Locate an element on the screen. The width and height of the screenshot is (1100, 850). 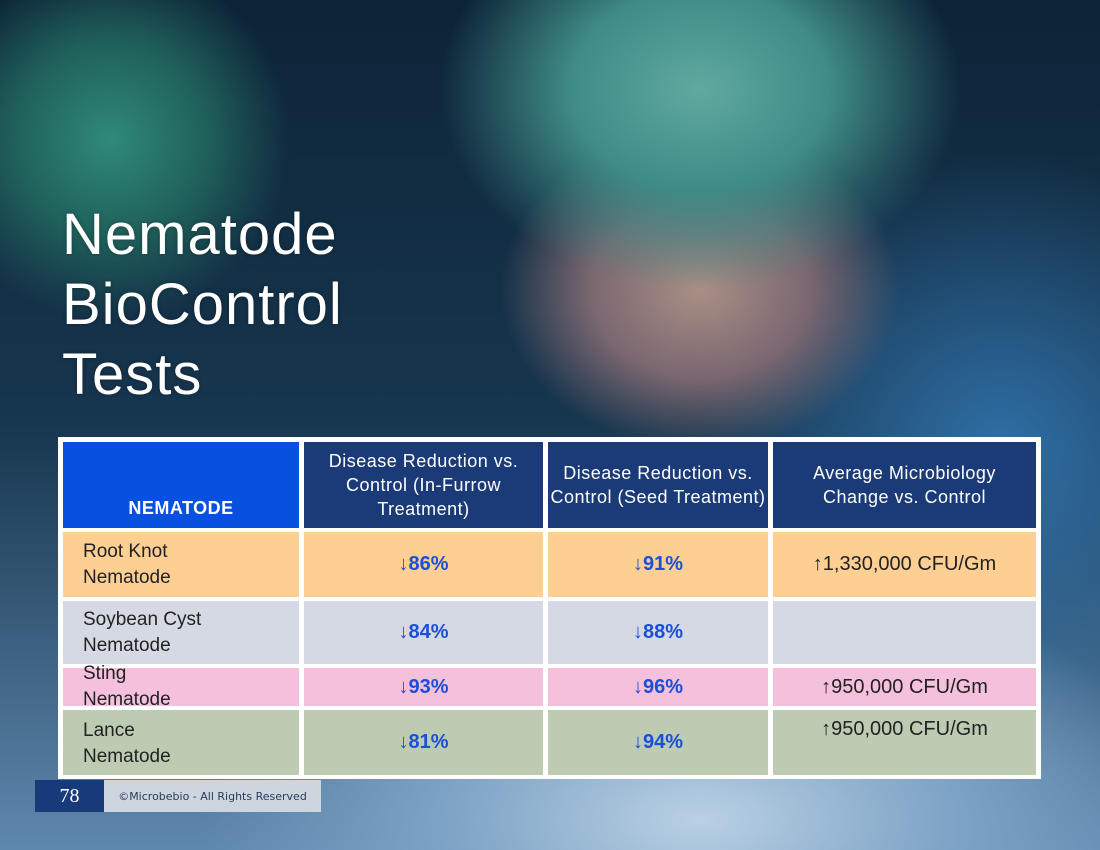
page-number: 78 is located at coordinates (69, 796).